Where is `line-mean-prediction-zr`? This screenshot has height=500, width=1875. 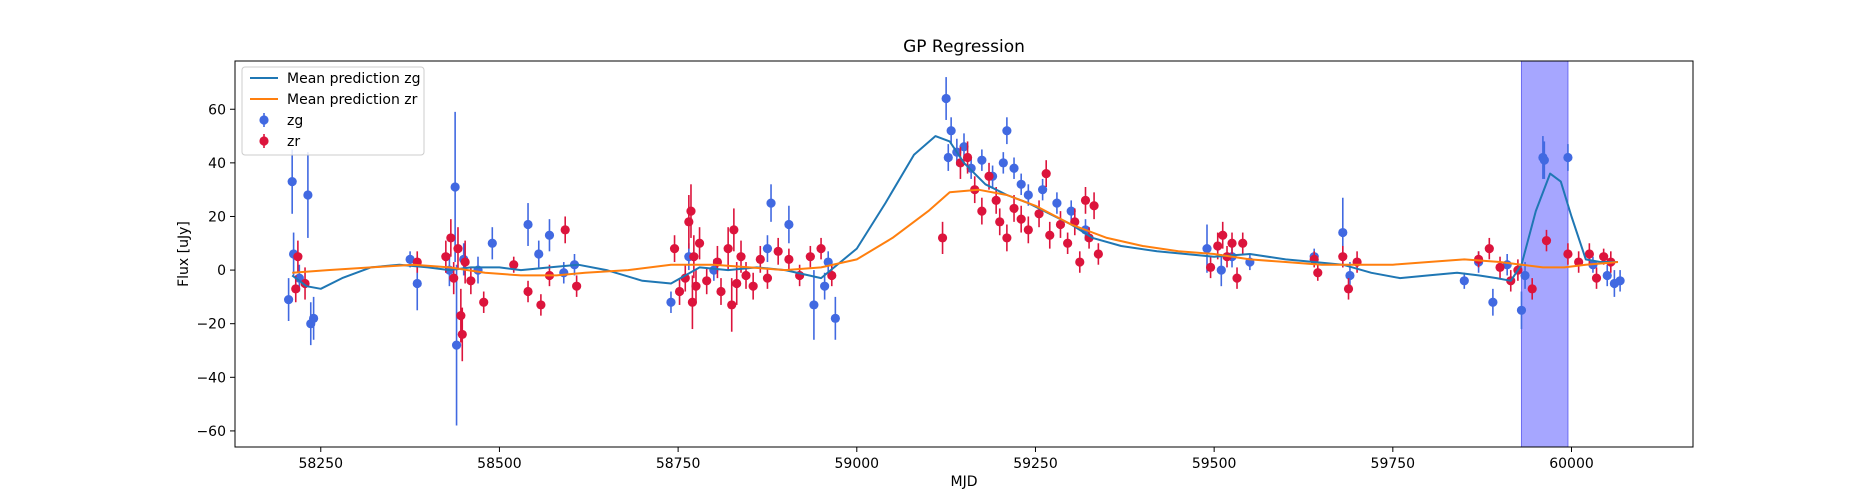
line-mean-prediction-zr is located at coordinates (955, 232).